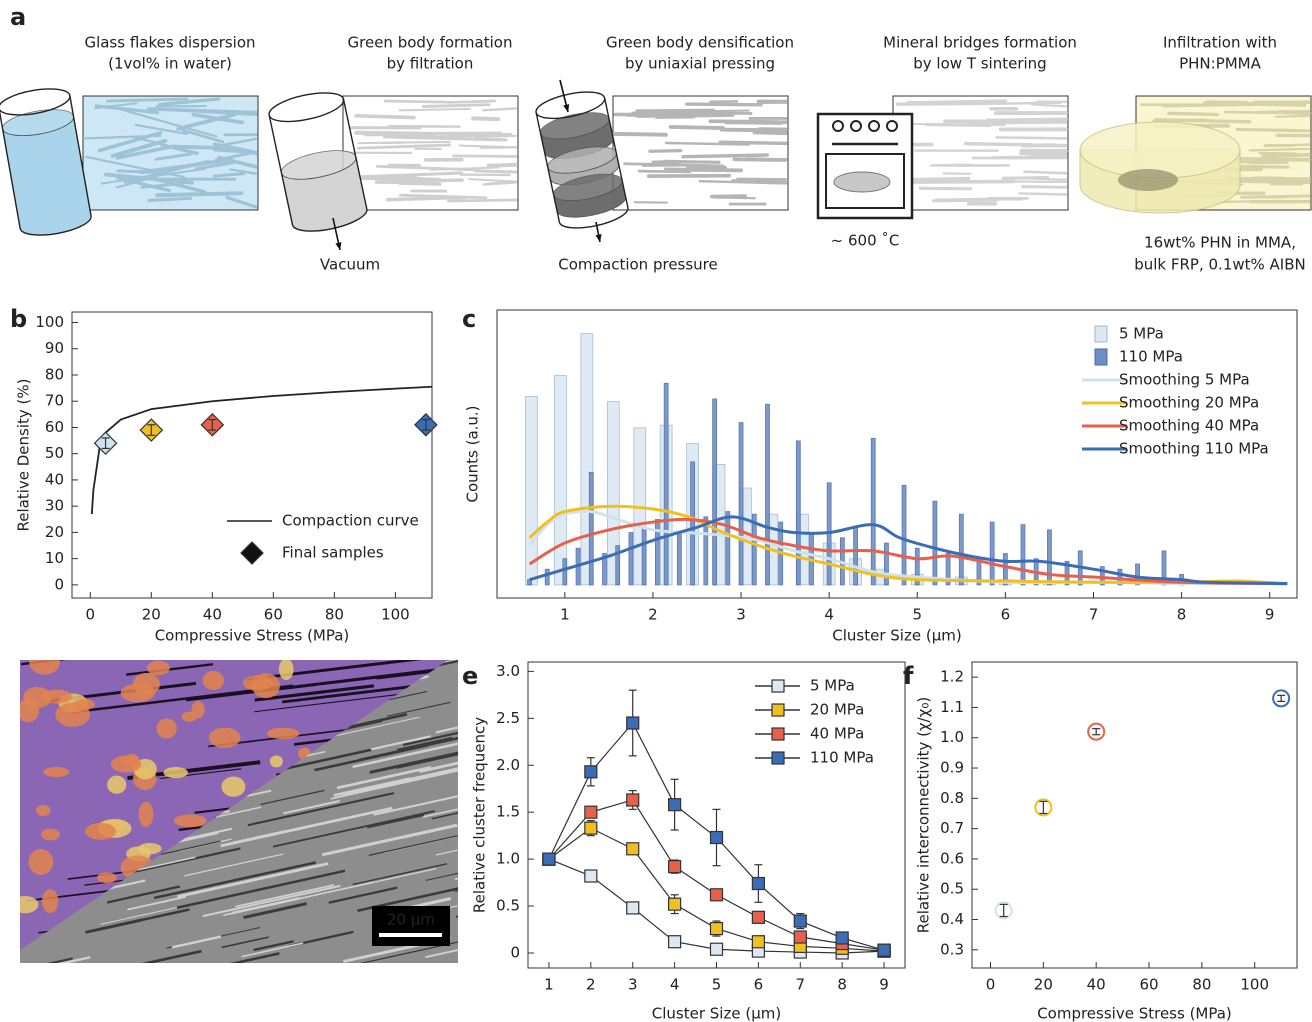 The width and height of the screenshot is (1312, 1022). What do you see at coordinates (54, 401) in the screenshot?
I see `y-tick-label: 70` at bounding box center [54, 401].